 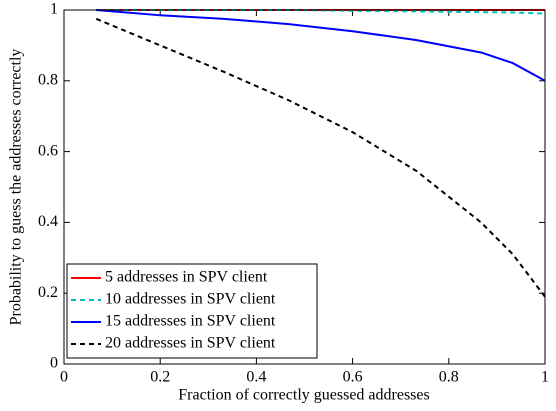 What do you see at coordinates (160, 377) in the screenshot?
I see `x-tick-label: 0.2` at bounding box center [160, 377].